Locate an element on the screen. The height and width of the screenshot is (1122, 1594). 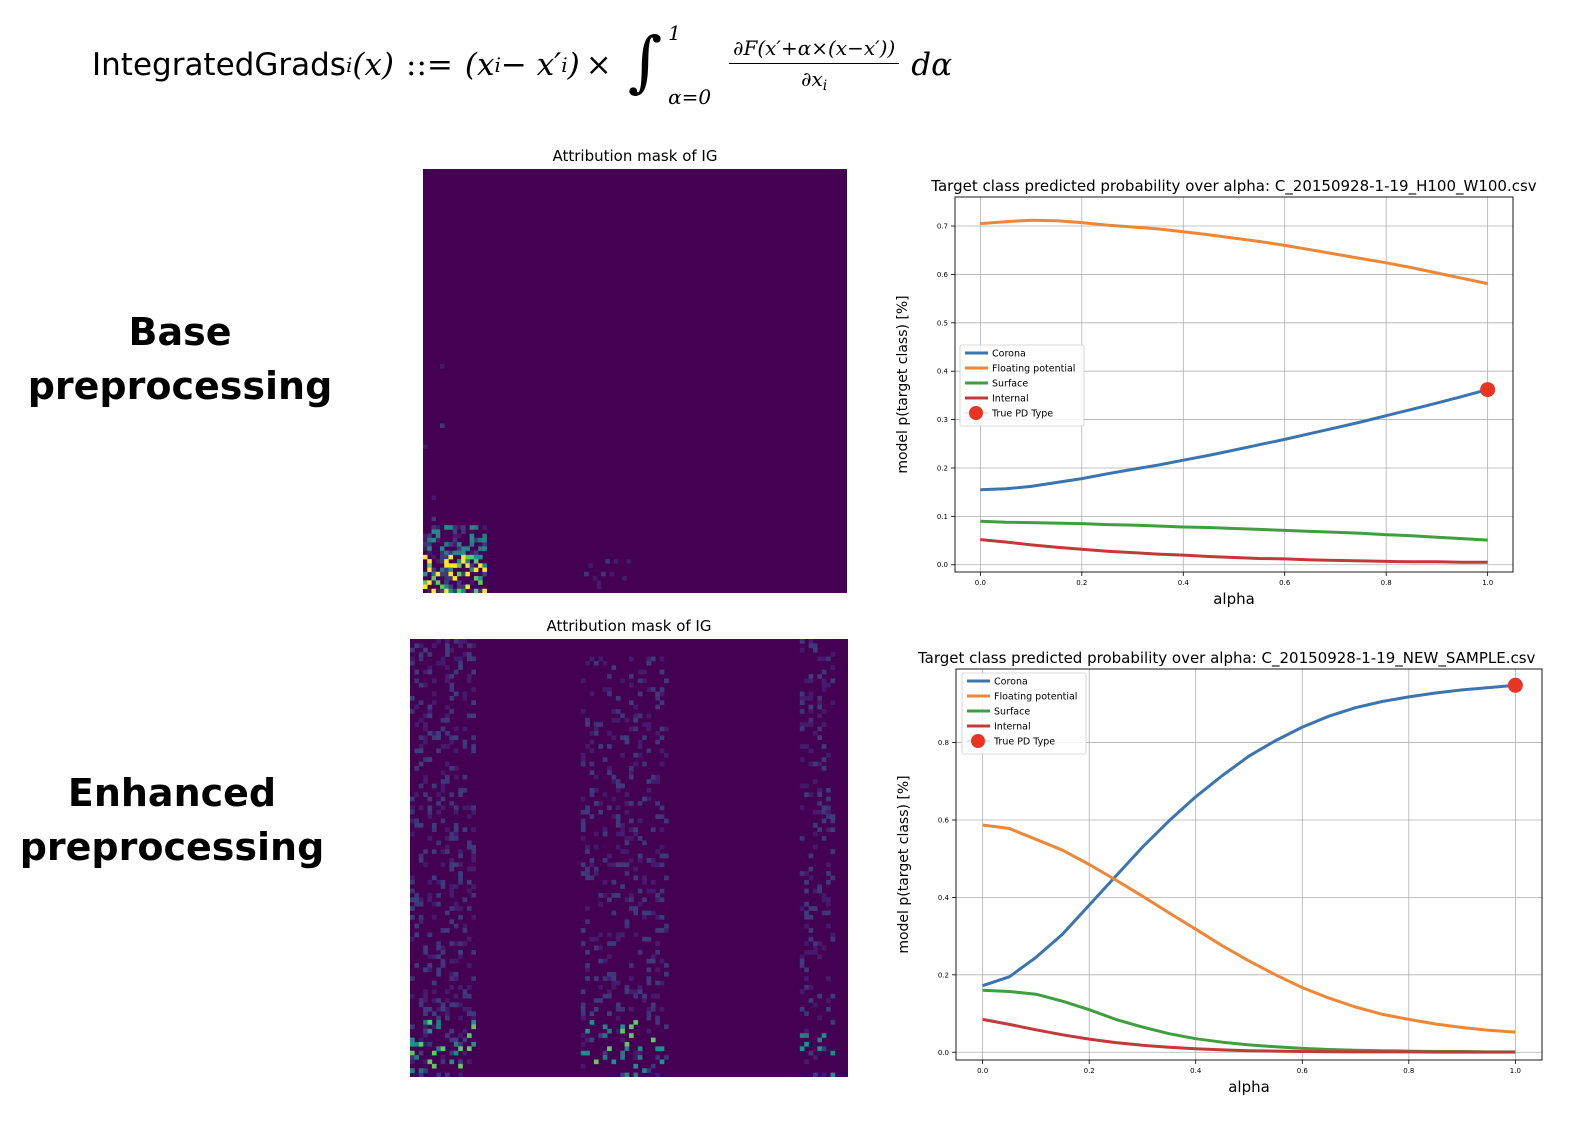
chart0-legend-label-2: Surface is located at coordinates (1010, 384).